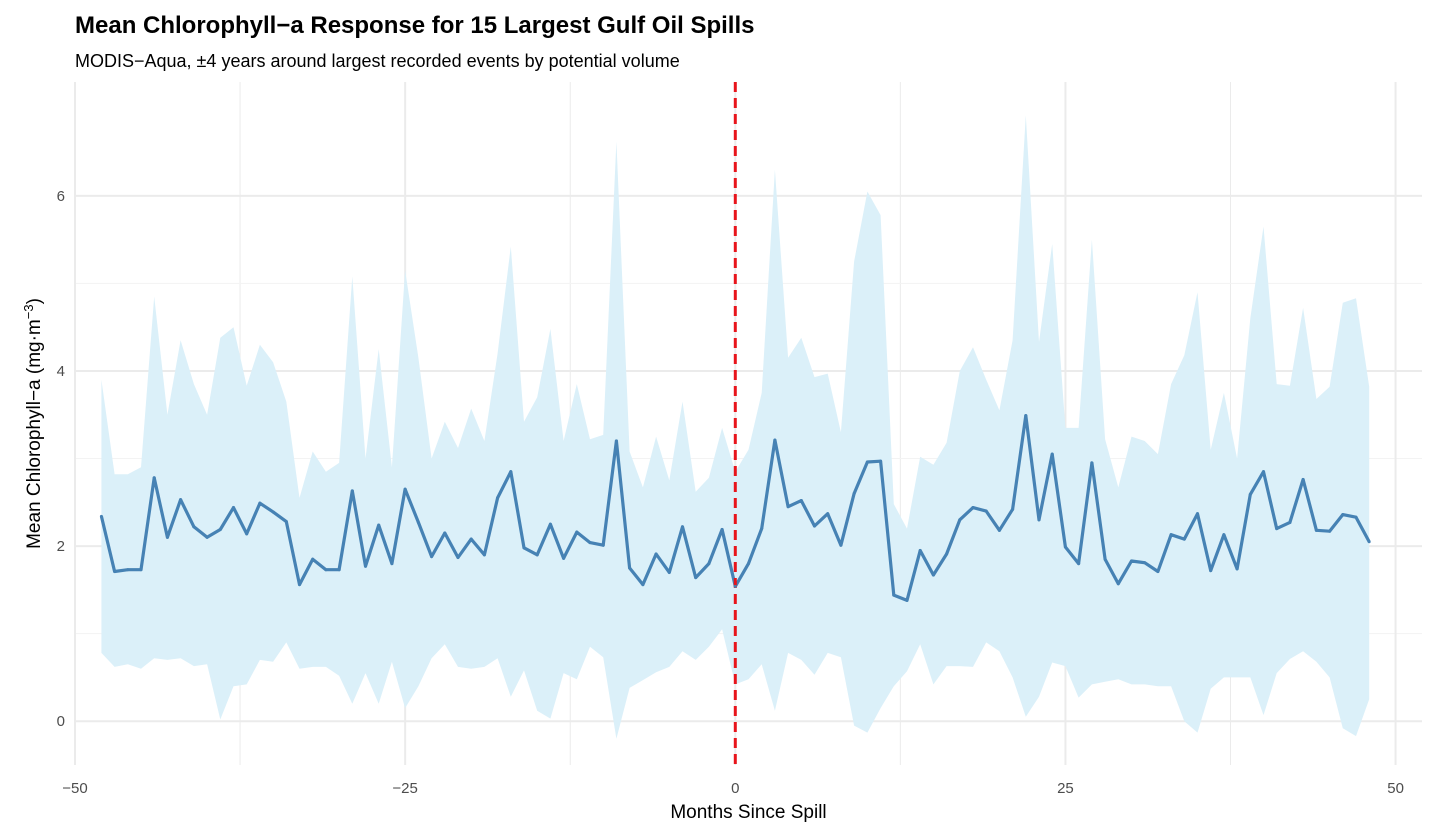 The width and height of the screenshot is (1434, 837). I want to click on y-tick-labels: 0 2 4 6, so click(61, 459).